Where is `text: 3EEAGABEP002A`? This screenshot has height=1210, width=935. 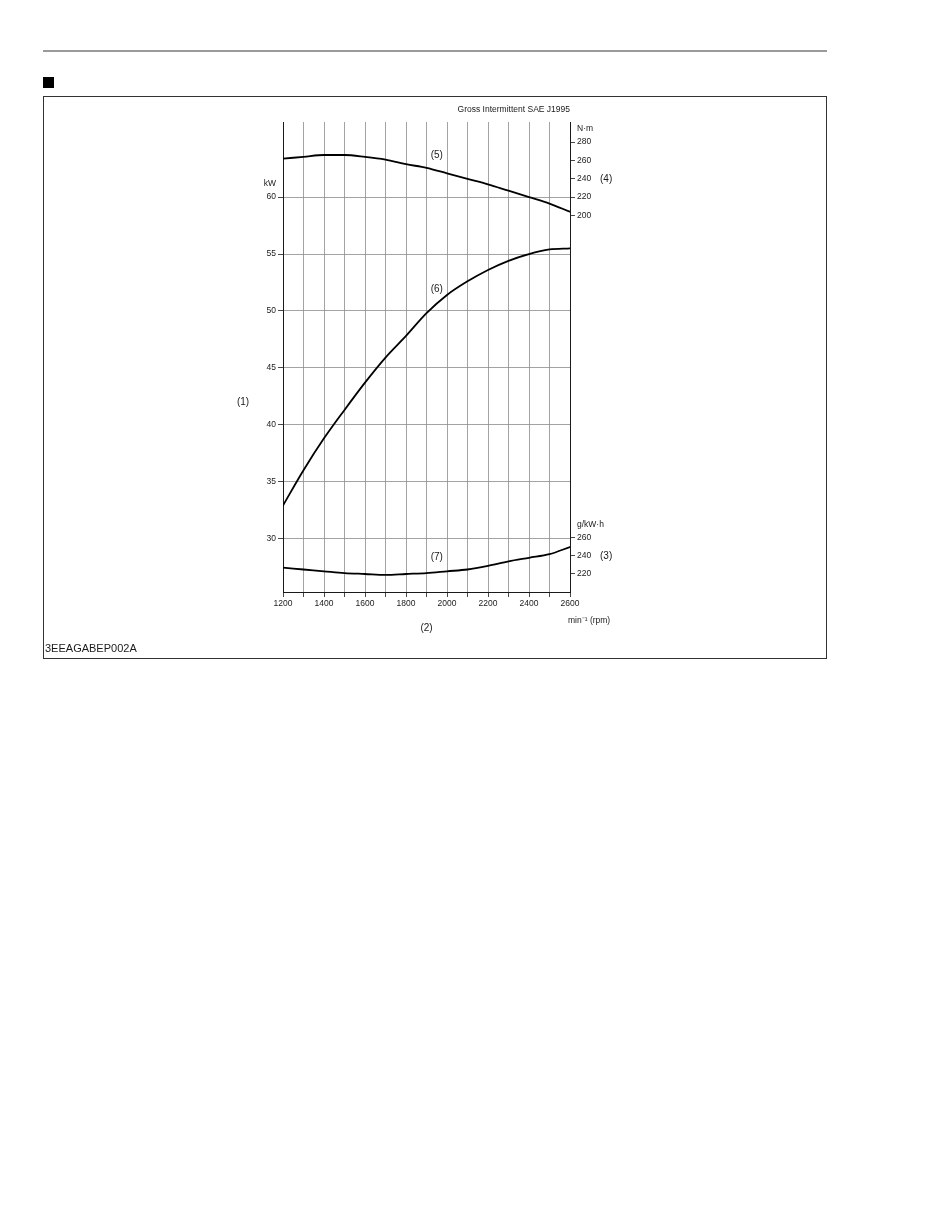 text: 3EEAGABEP002A is located at coordinates (91, 648).